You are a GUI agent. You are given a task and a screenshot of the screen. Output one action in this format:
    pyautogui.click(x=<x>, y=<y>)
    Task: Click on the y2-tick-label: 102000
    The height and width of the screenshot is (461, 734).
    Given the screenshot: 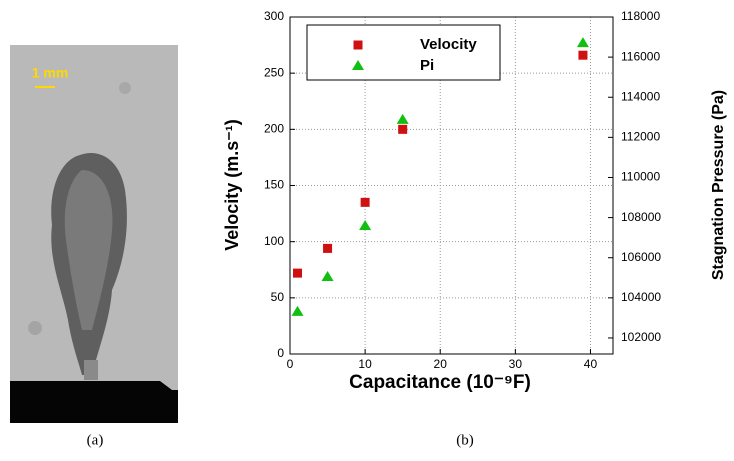 What is the action you would take?
    pyautogui.click(x=641, y=337)
    